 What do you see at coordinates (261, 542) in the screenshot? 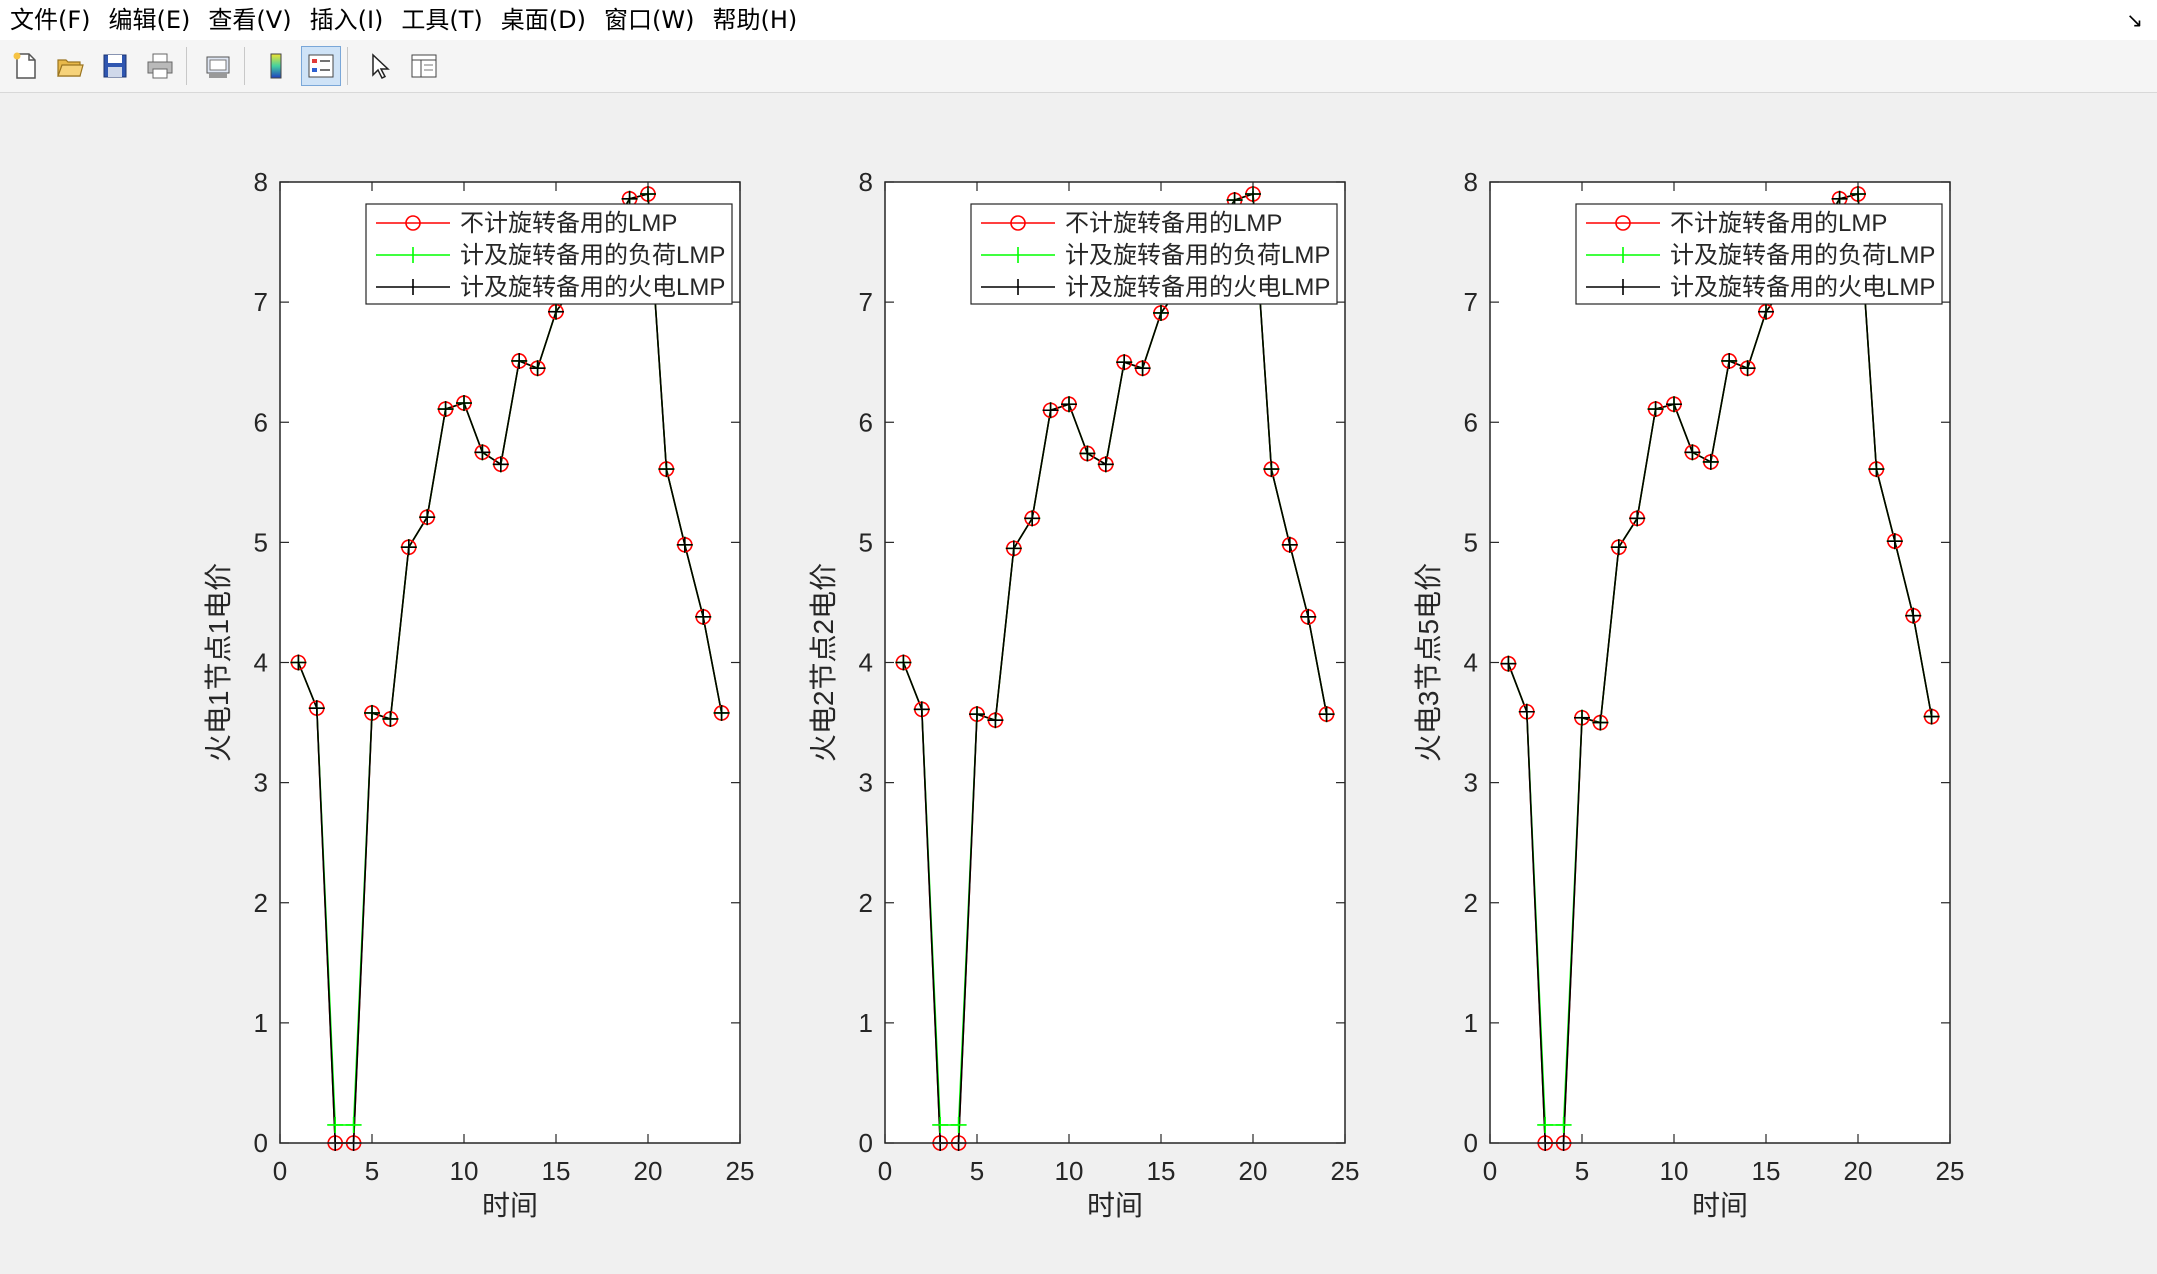
I see `y-tick-label: 5` at bounding box center [261, 542].